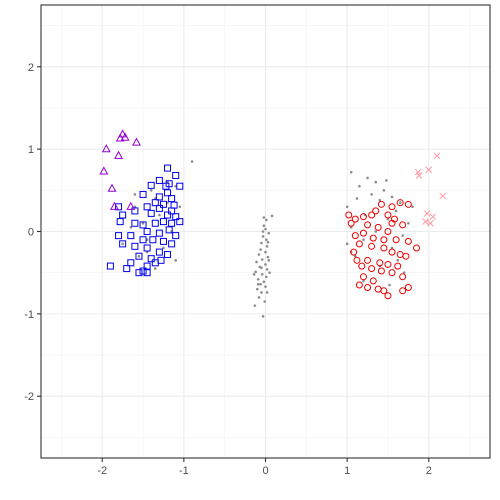 This screenshot has width=500, height=500. Describe the element at coordinates (32, 232) in the screenshot. I see `y-axis: -2 -1 0 1 2` at that location.